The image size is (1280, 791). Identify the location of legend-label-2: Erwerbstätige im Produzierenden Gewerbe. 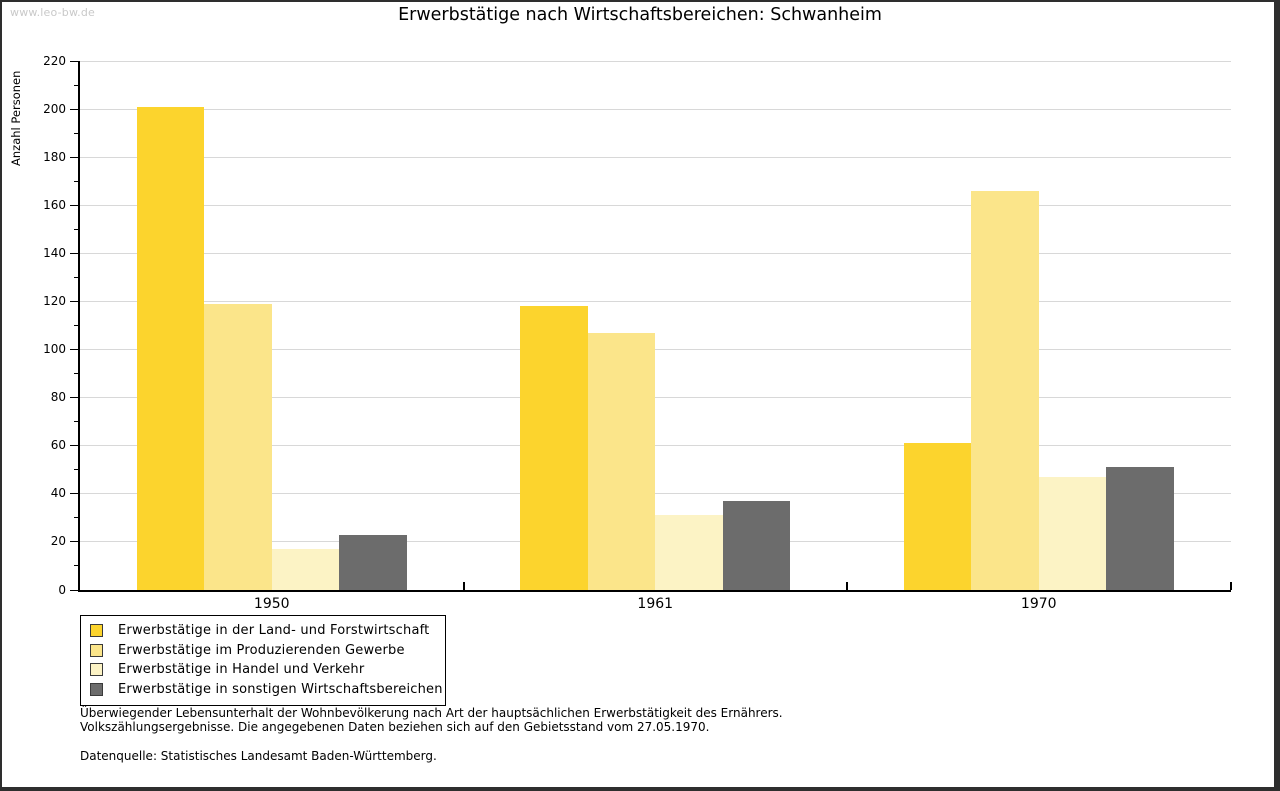
(261, 650).